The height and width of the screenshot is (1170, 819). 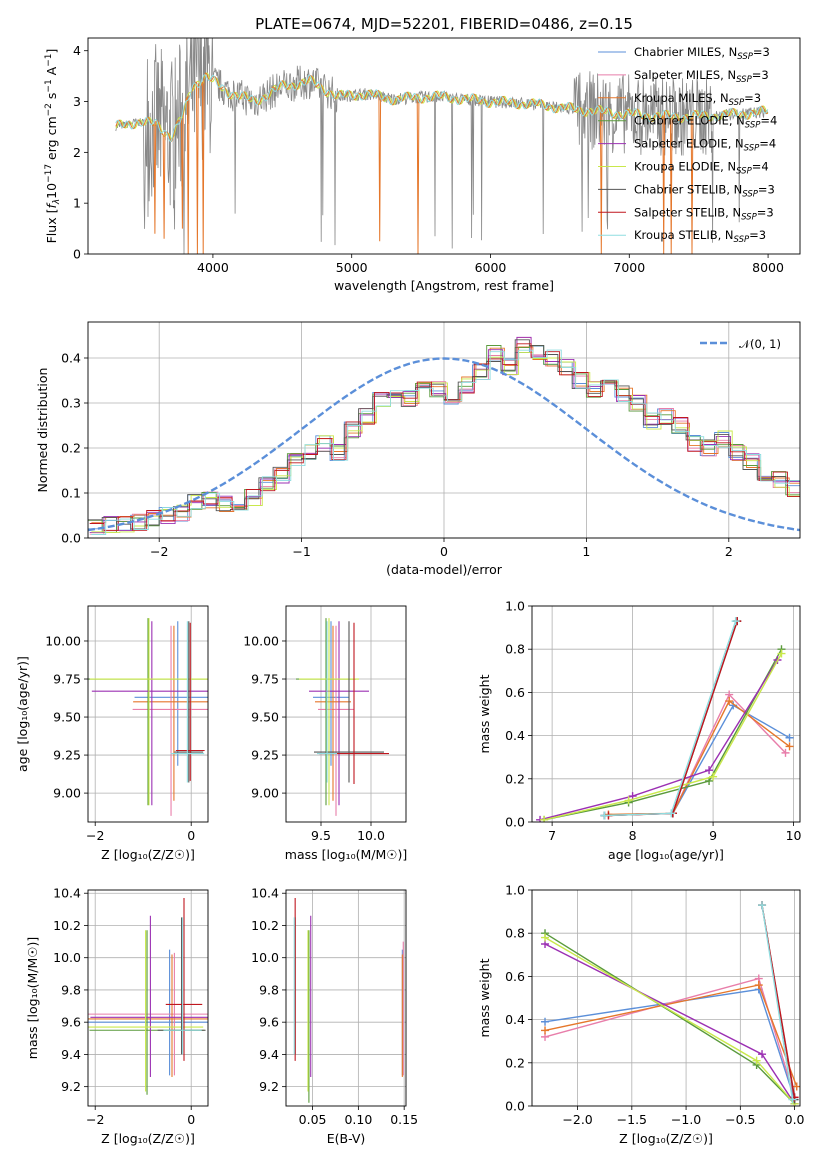 What do you see at coordinates (404, 1119) in the screenshot?
I see `x-tick-label: 0.15` at bounding box center [404, 1119].